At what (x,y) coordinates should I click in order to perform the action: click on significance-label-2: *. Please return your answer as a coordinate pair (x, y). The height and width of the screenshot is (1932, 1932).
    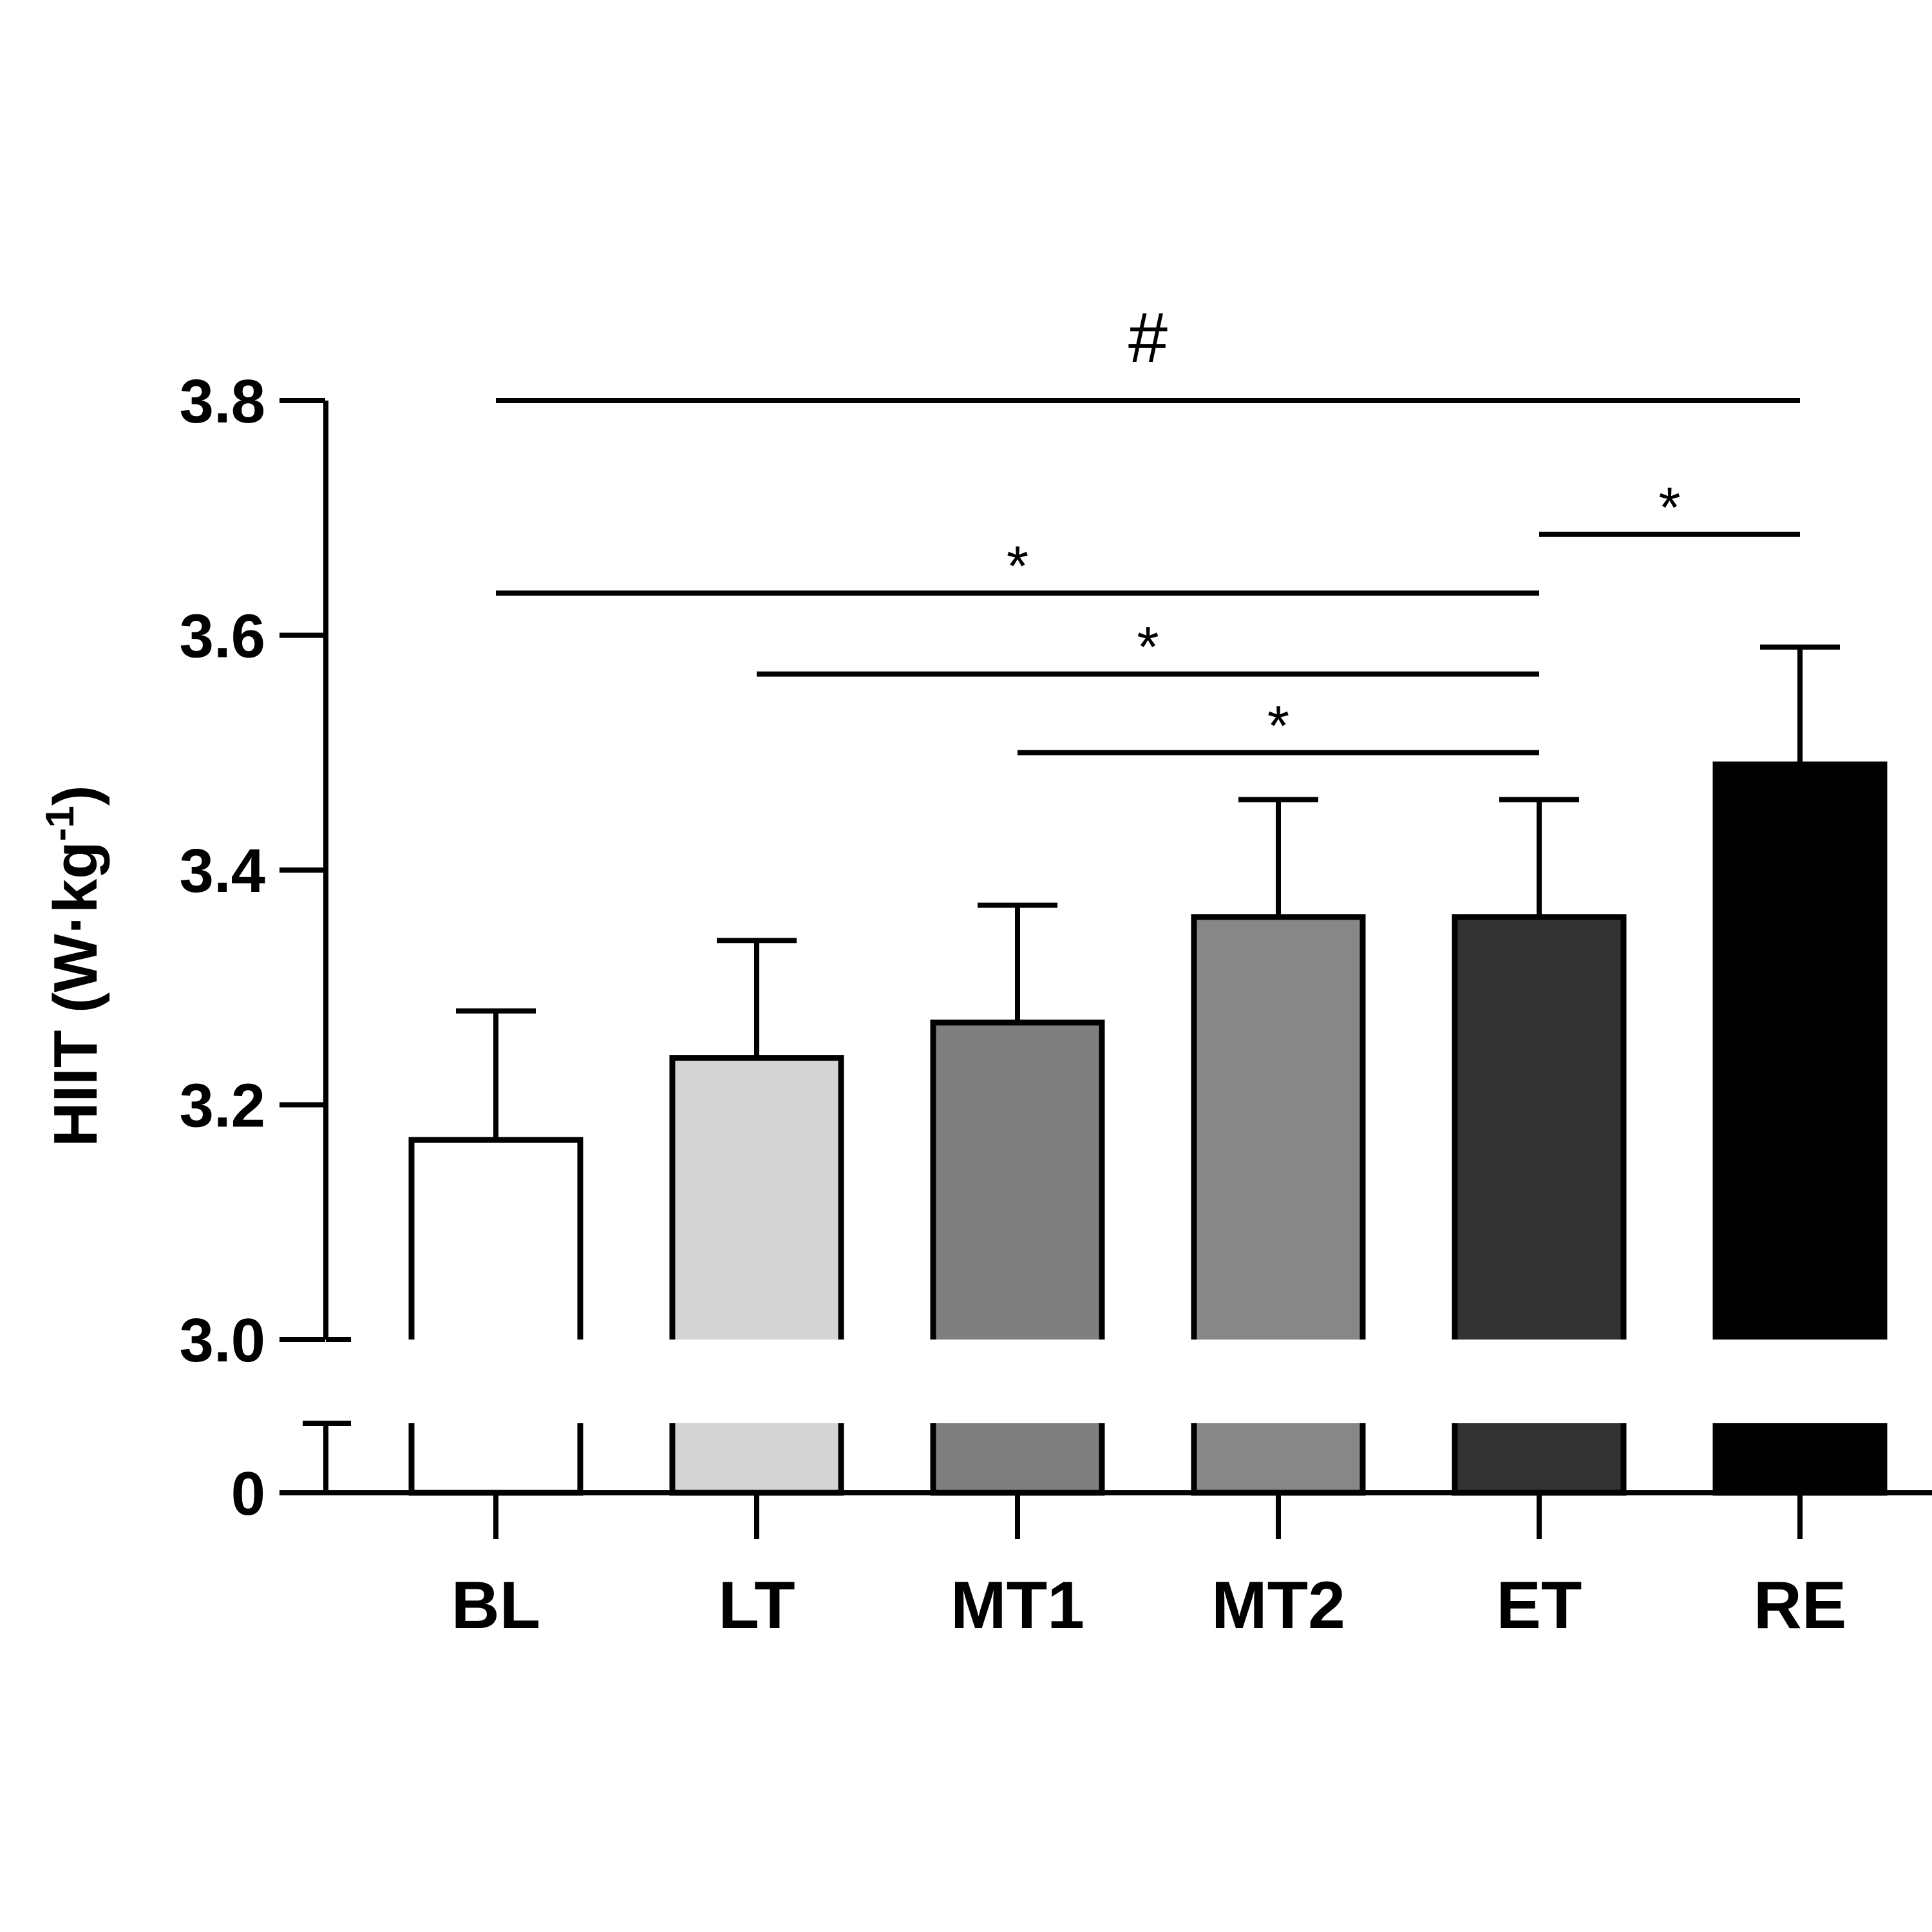
    Looking at the image, I should click on (1669, 507).